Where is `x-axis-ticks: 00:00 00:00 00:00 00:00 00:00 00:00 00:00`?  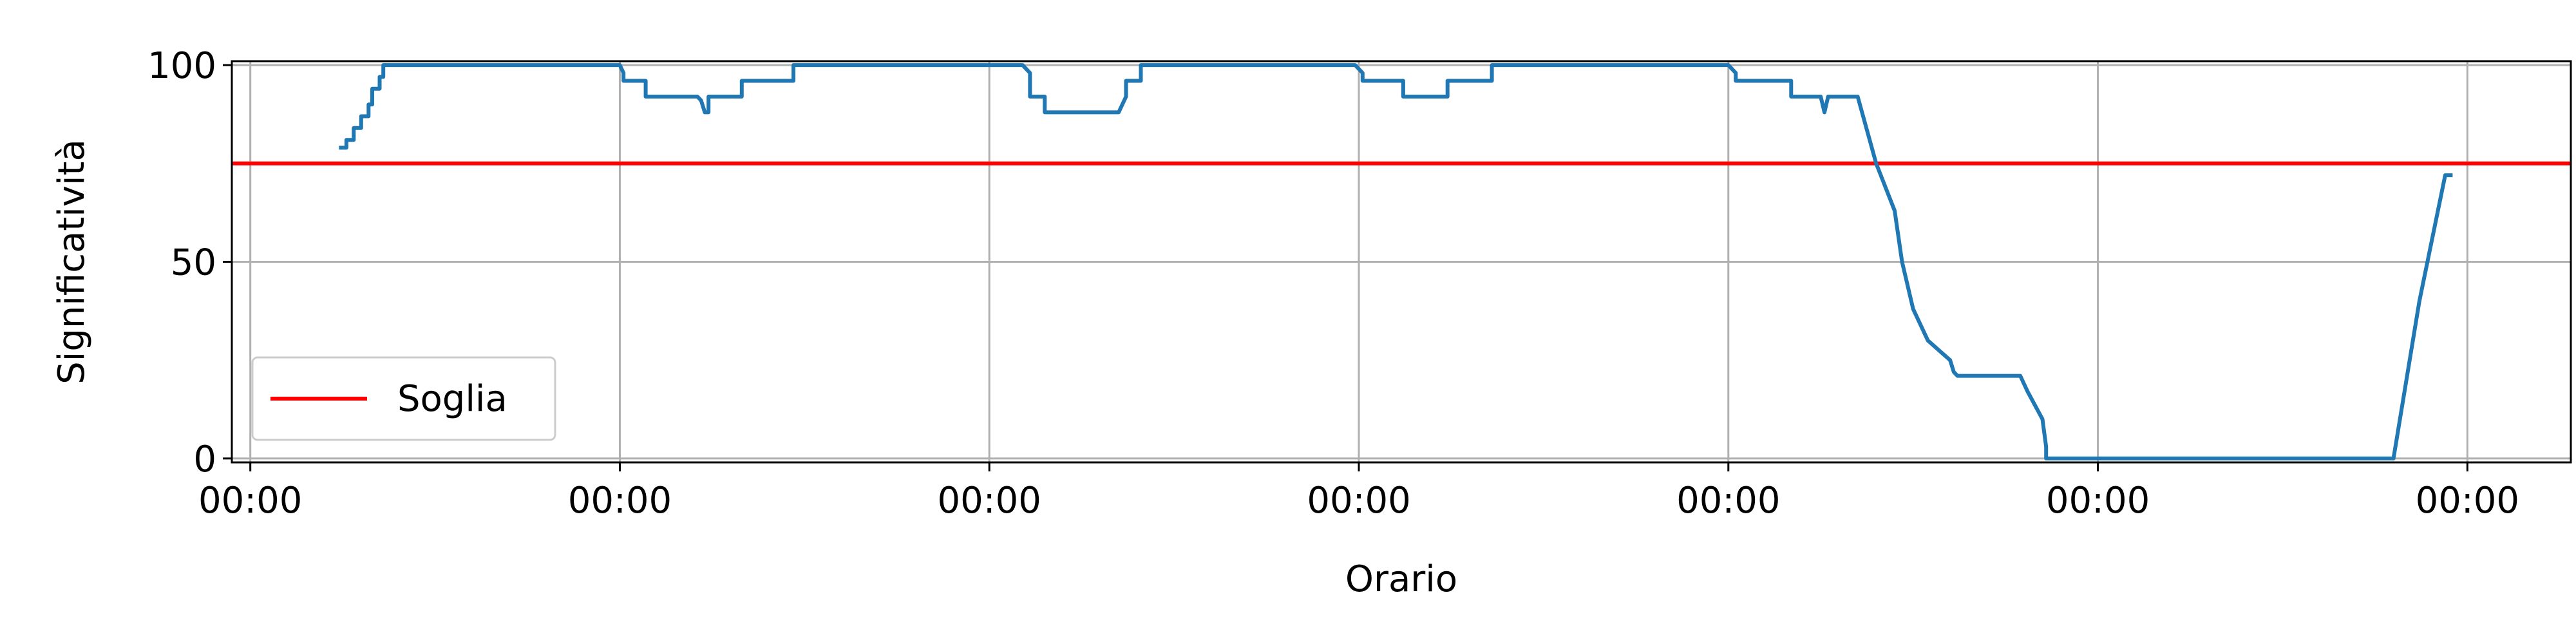 x-axis-ticks: 00:00 00:00 00:00 00:00 00:00 00:00 00:00 is located at coordinates (1358, 492).